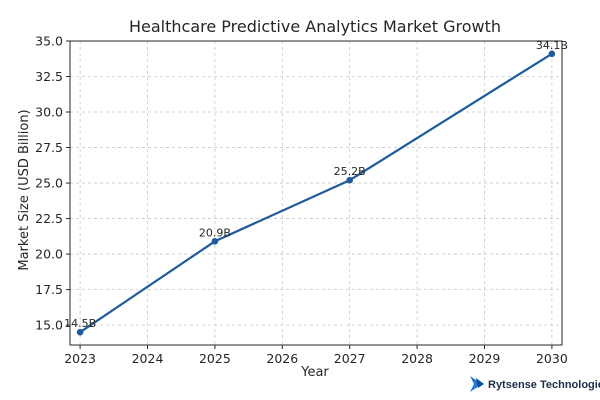 This screenshot has height=400, width=600. I want to click on y-tick-label: 15.0, so click(49, 325).